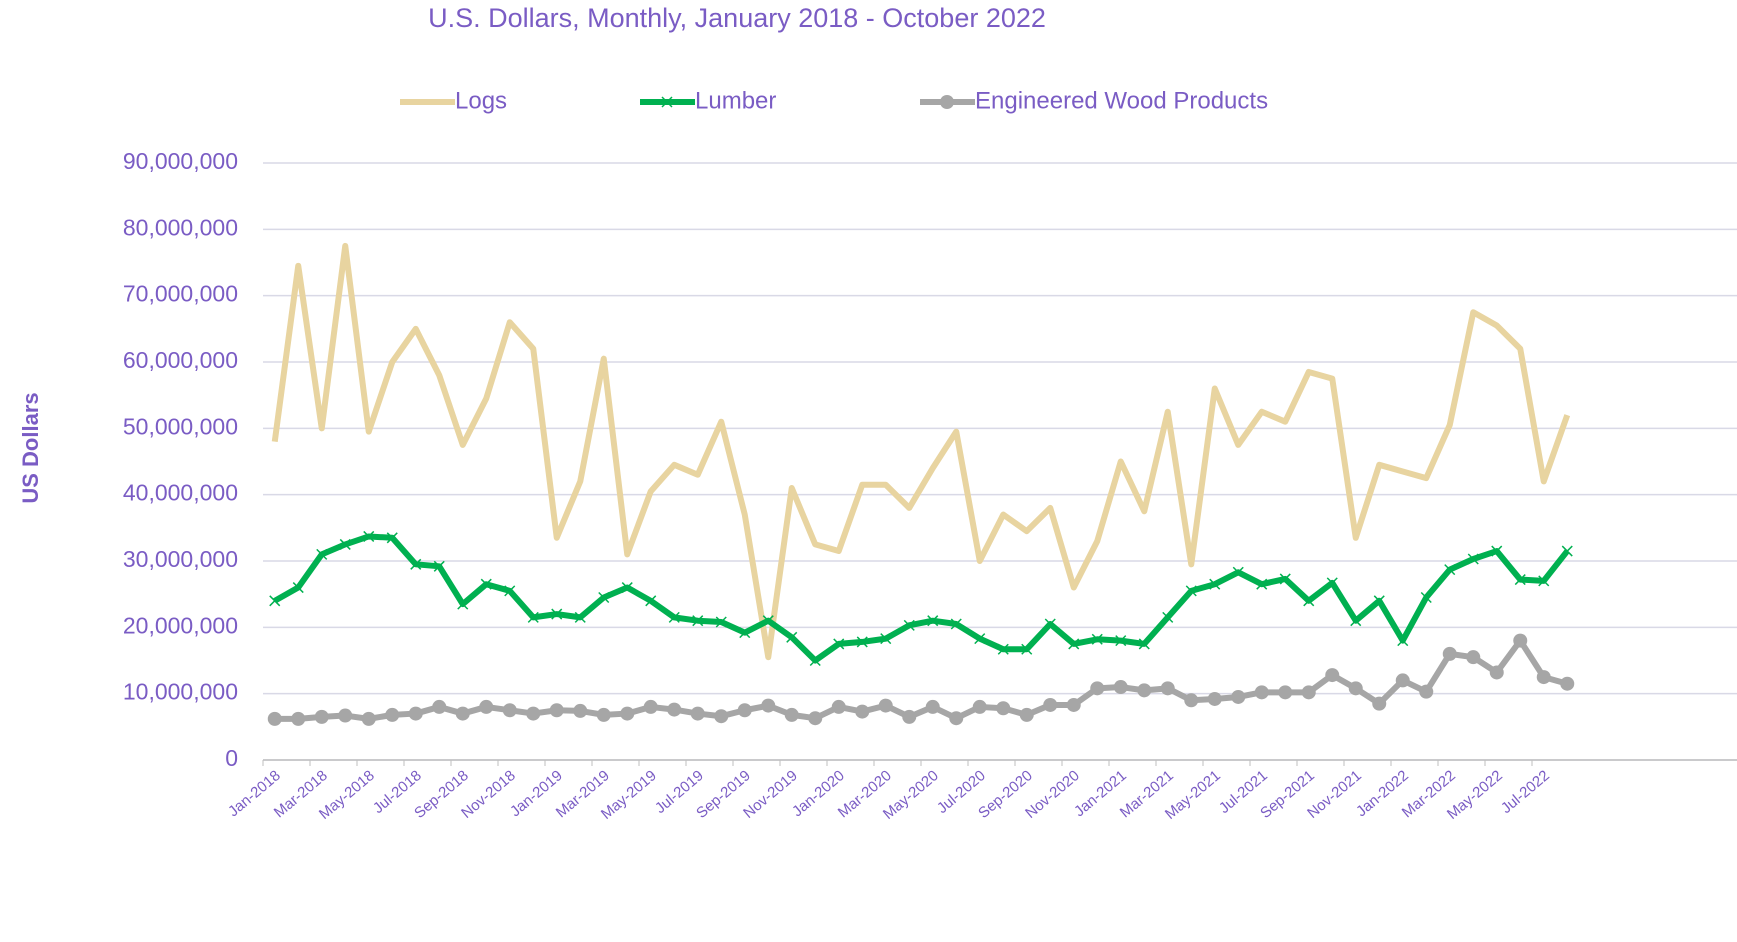 The height and width of the screenshot is (942, 1737). What do you see at coordinates (30, 447) in the screenshot?
I see `y-axis-label: US Dollars` at bounding box center [30, 447].